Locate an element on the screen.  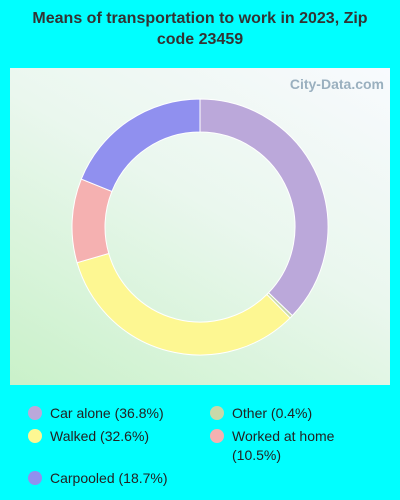
legend-item: Car alone (36.8%) is located at coordinates (119, 413).